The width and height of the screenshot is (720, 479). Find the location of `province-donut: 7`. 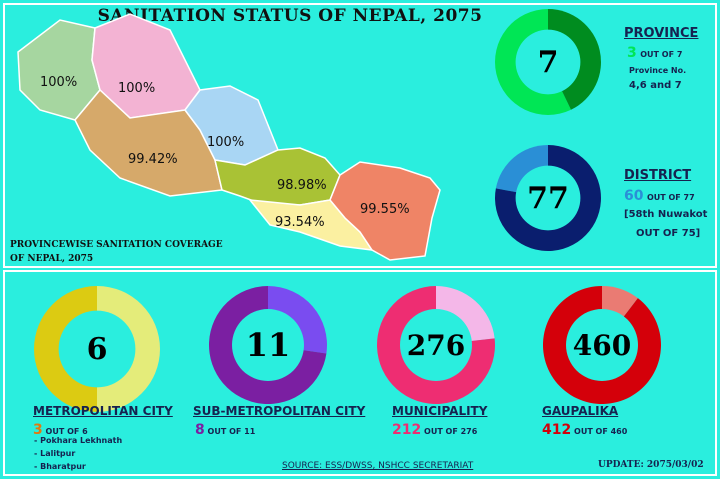

province-donut: 7 is located at coordinates (548, 62).